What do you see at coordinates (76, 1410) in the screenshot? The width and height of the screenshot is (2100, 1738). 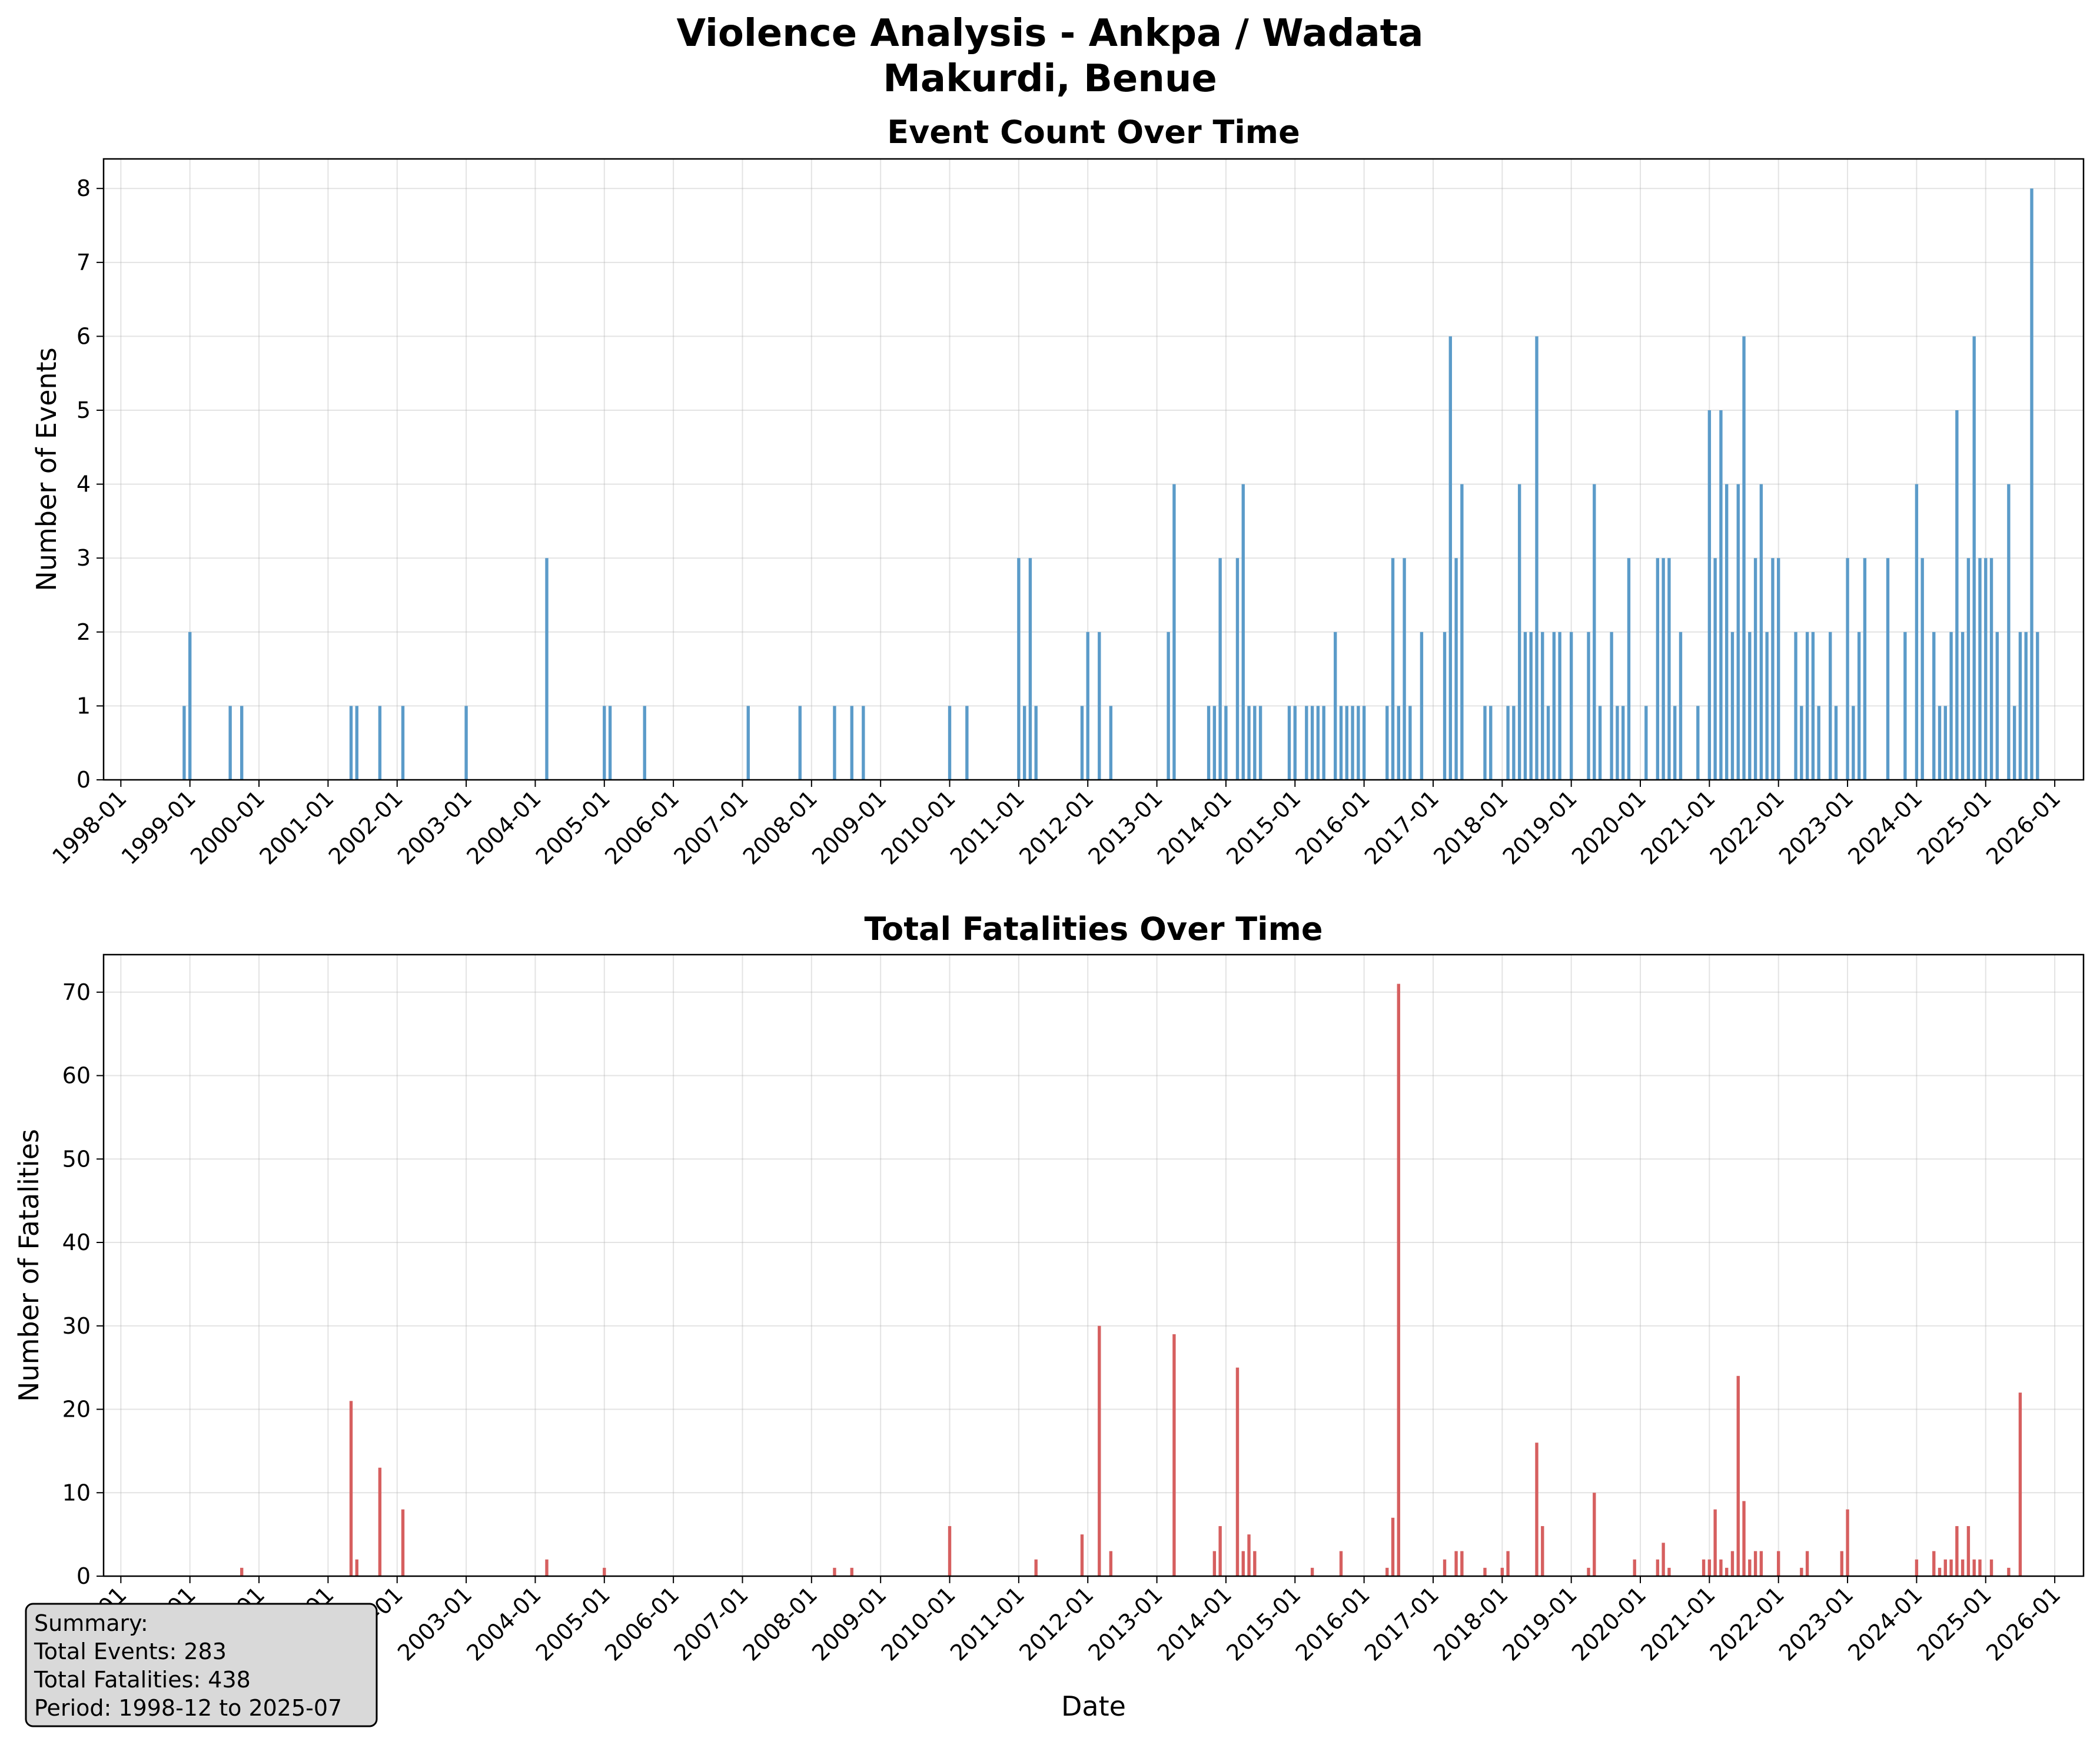 I see `chart-2-ytick-label: 20` at bounding box center [76, 1410].